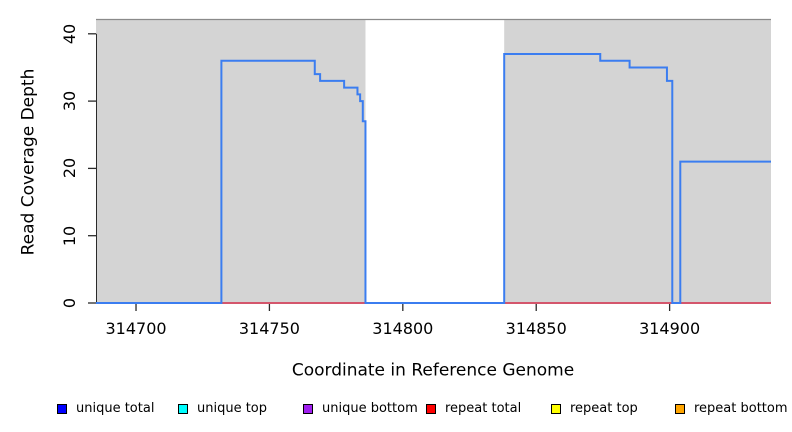 The height and width of the screenshot is (432, 792). I want to click on y-tick-label: 0, so click(69, 303).